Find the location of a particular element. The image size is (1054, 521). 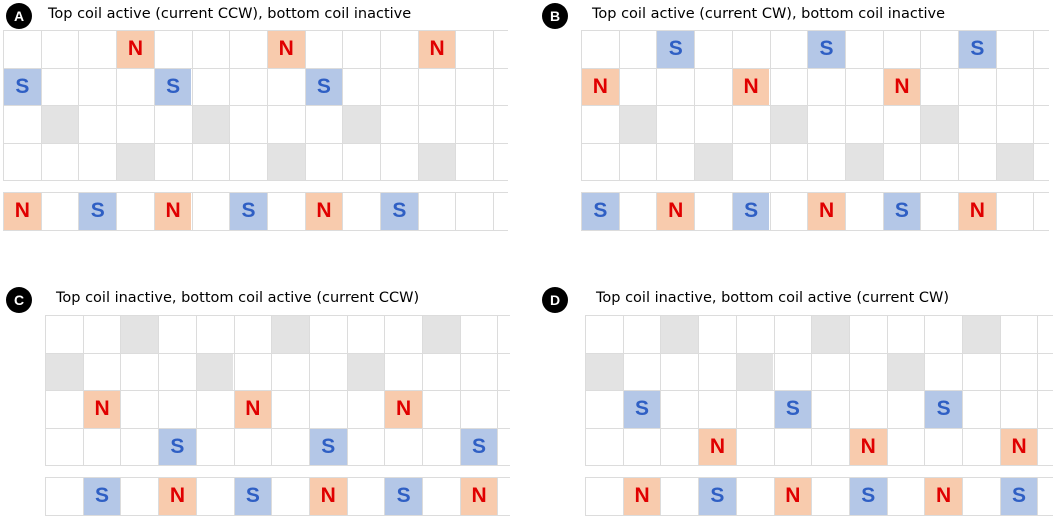

panel-badge: D is located at coordinates (555, 300).